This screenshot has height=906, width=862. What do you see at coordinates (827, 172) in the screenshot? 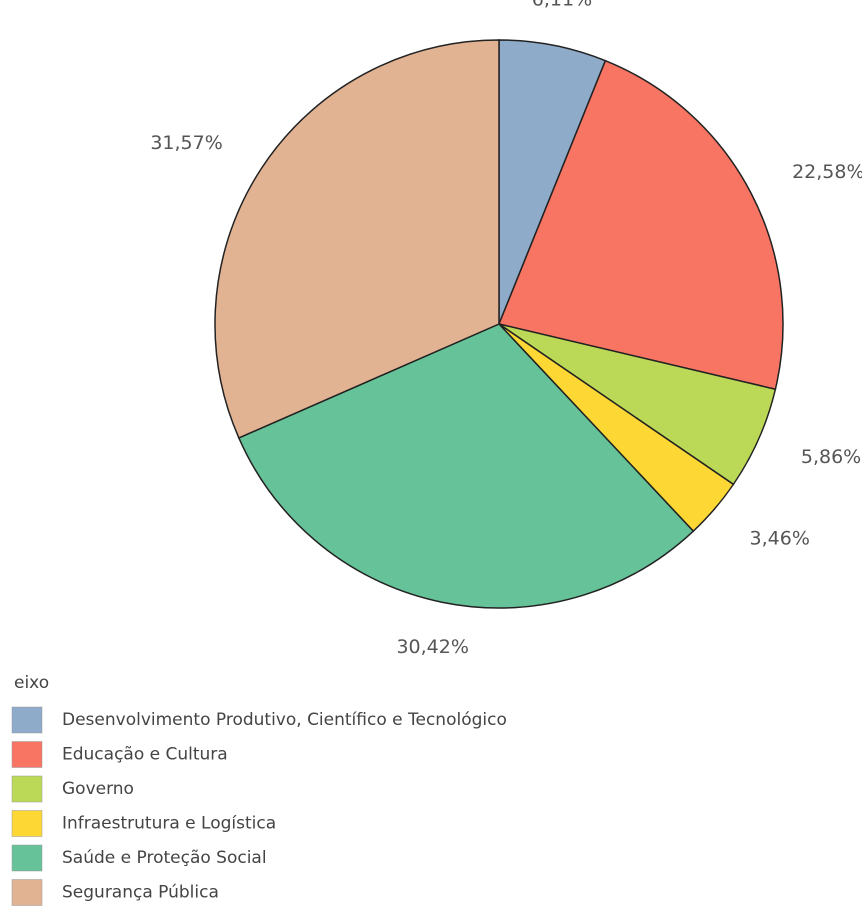
I see `data-label: 22,58%` at bounding box center [827, 172].